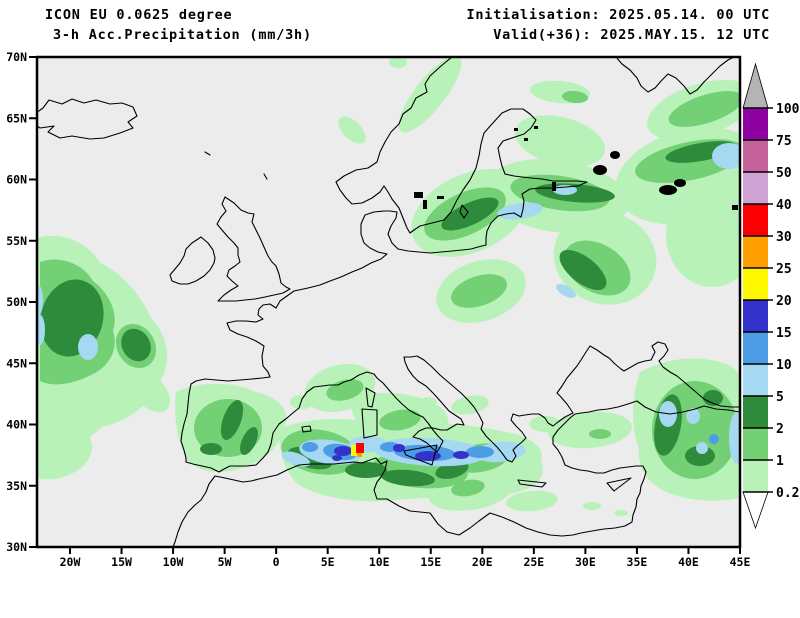  Describe the element at coordinates (788, 109) in the screenshot. I see `colorbar-tick-label: 100` at that location.